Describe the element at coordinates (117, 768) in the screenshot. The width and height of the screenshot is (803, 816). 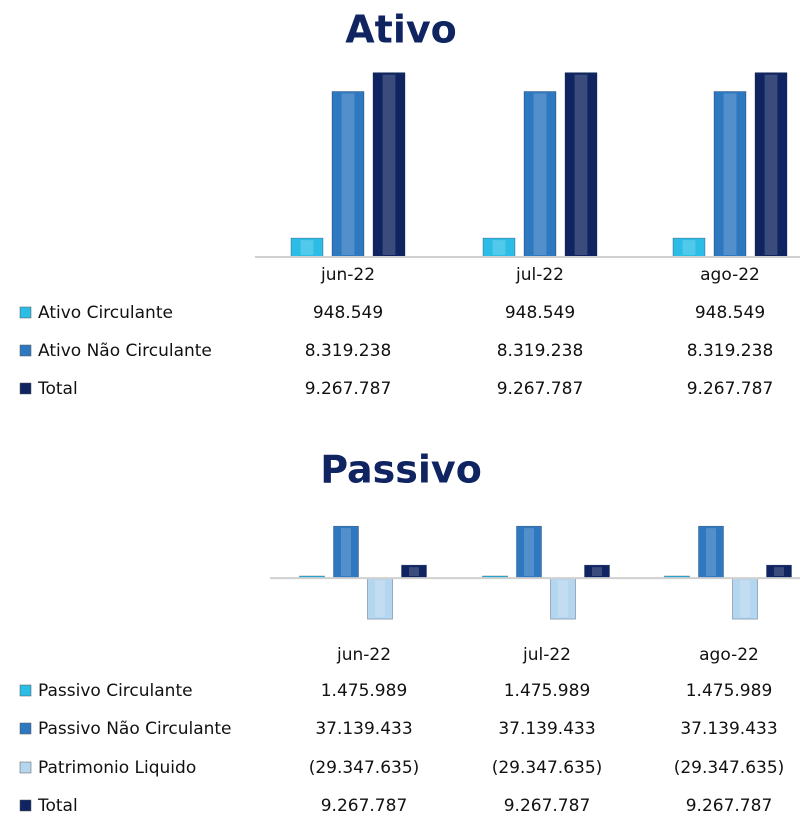
I see `legend-label: Patrimonio Liquido` at that location.